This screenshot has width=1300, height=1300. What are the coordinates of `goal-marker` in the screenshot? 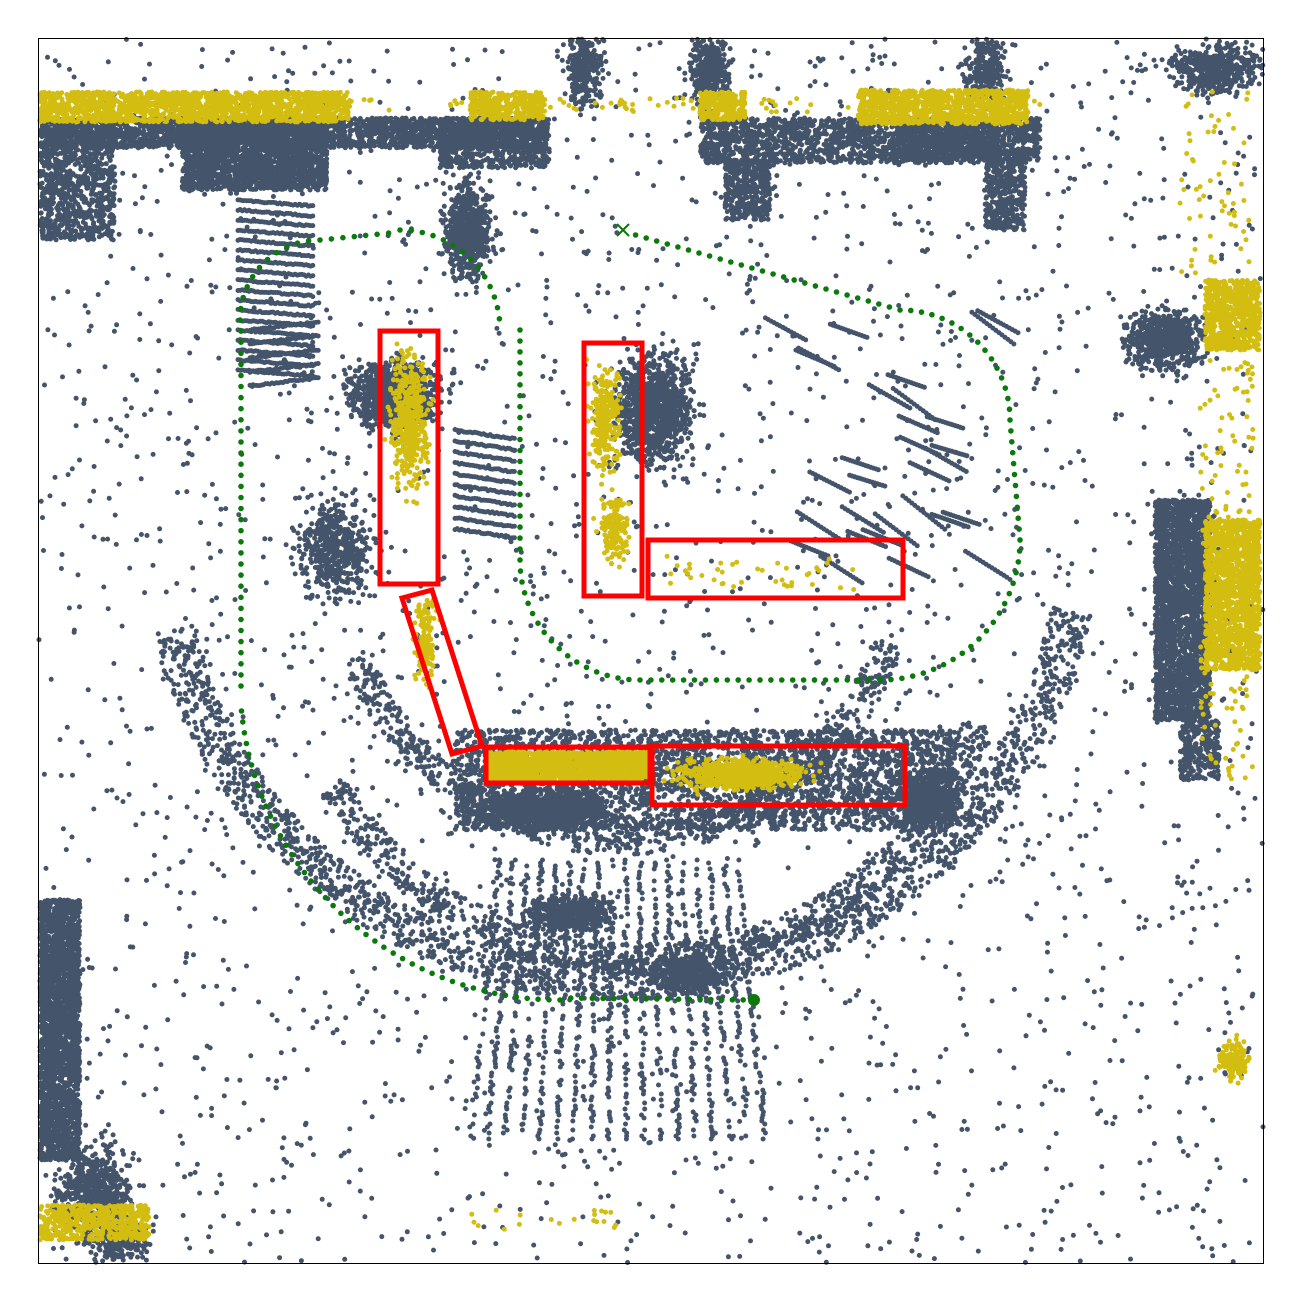 It's located at (623, 230).